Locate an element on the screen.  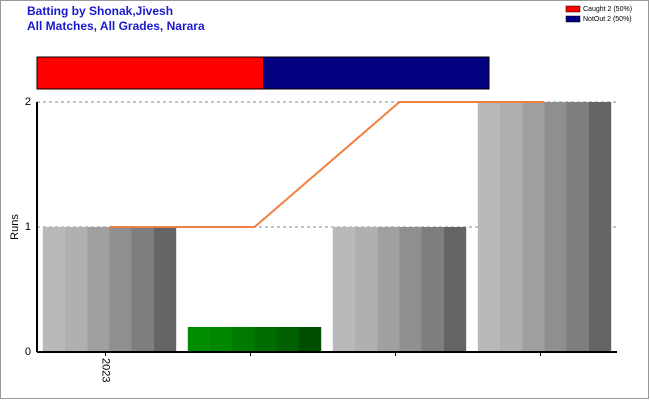
y-axis-label: Runs is located at coordinates (15, 227).